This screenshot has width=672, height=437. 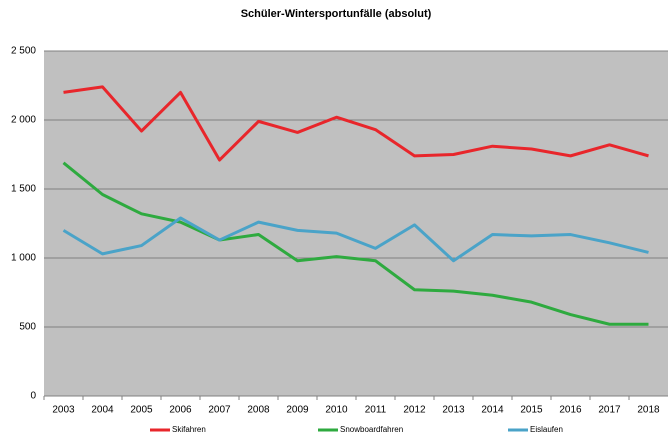 I want to click on x-tick-label: 2008, so click(x=258, y=410).